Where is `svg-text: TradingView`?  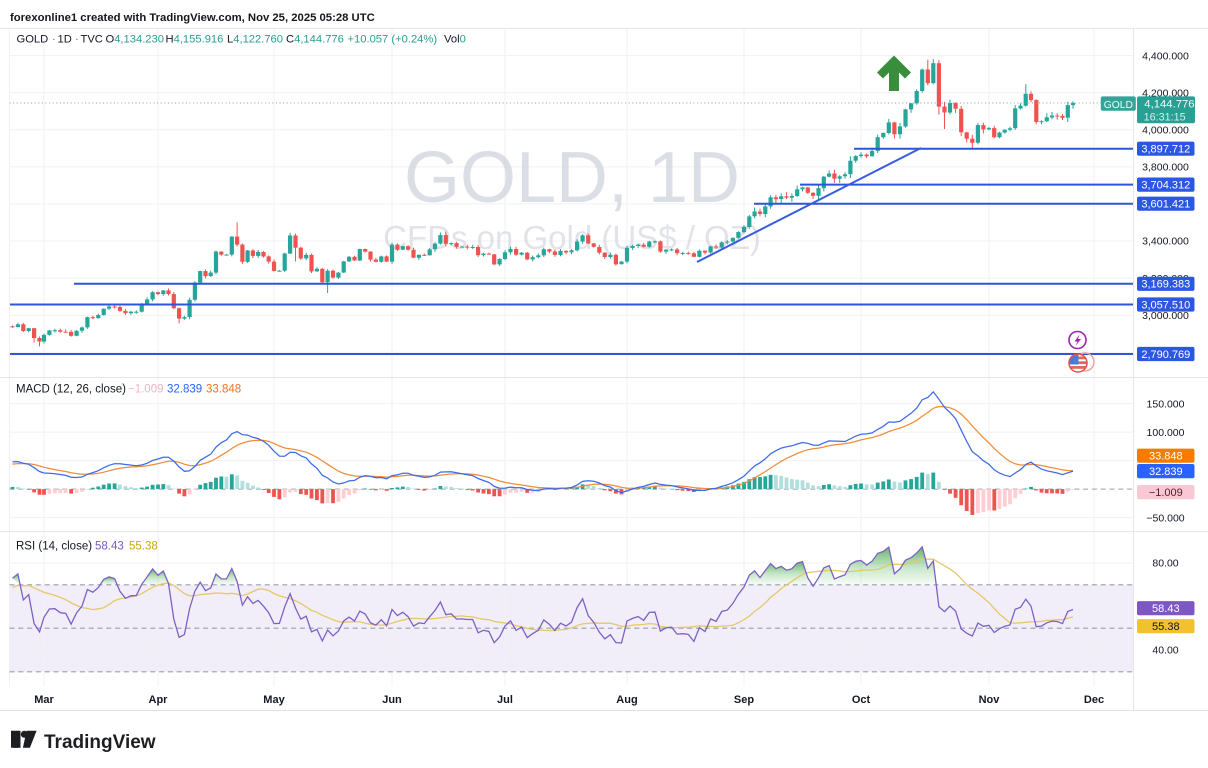
svg-text: TradingView is located at coordinates (100, 742).